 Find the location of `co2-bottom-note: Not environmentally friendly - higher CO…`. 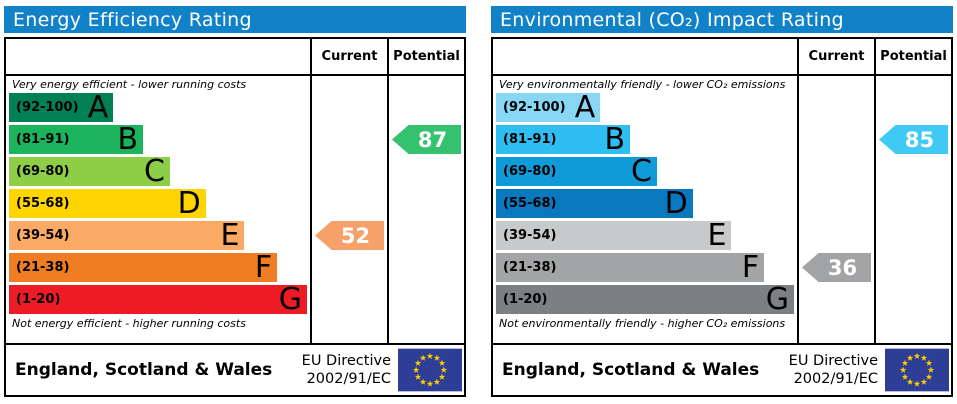

co2-bottom-note: Not environmentally friendly - higher CO… is located at coordinates (642, 323).